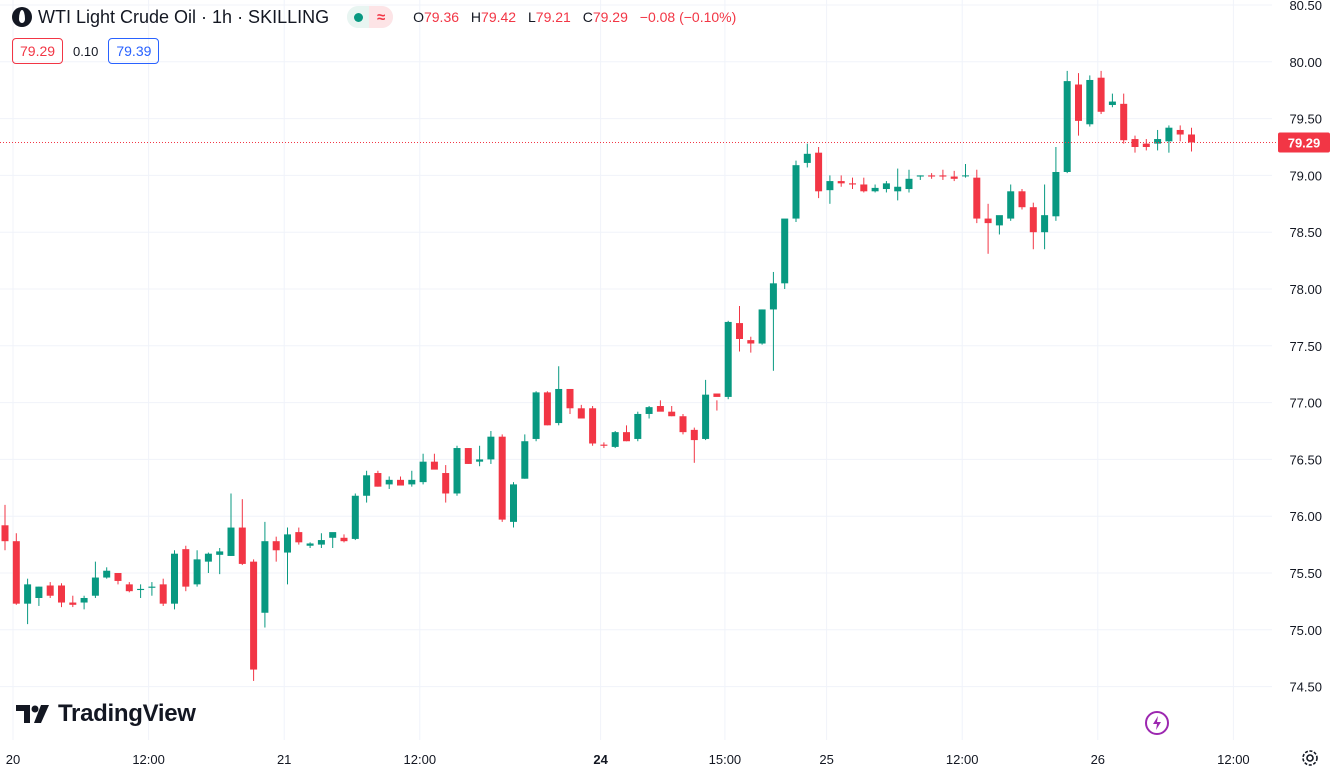 This screenshot has height=778, width=1344. I want to click on symbol-title: WTI Light Crude Oil · 1h · SKILLING, so click(184, 16).